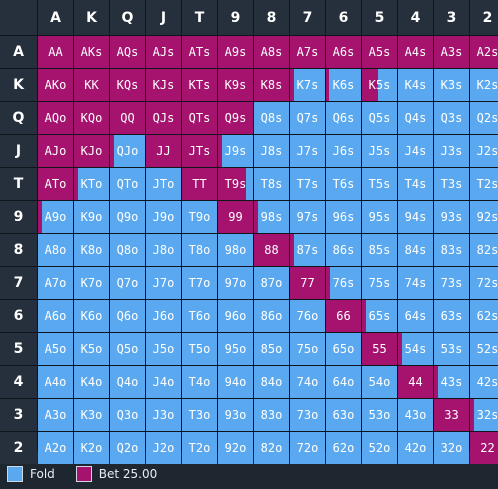 The image size is (498, 489). Describe the element at coordinates (451, 151) in the screenshot. I see `hand-cell-J3s: J3s` at that location.